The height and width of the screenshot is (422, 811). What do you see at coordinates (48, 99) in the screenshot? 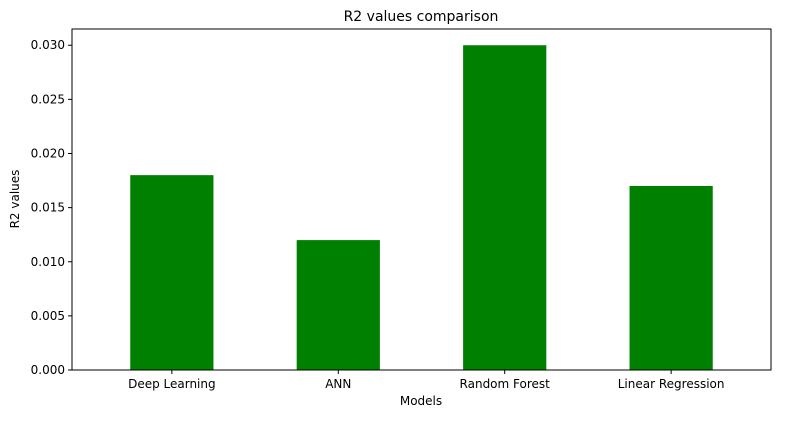
I see `y-tick-label: 0.025` at bounding box center [48, 99].